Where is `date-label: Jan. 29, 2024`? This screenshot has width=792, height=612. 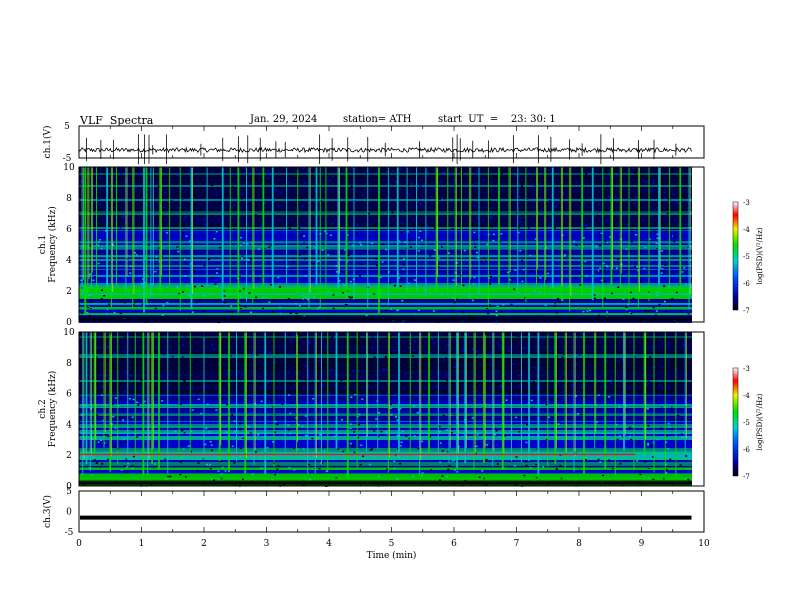 date-label: Jan. 29, 2024 is located at coordinates (284, 119).